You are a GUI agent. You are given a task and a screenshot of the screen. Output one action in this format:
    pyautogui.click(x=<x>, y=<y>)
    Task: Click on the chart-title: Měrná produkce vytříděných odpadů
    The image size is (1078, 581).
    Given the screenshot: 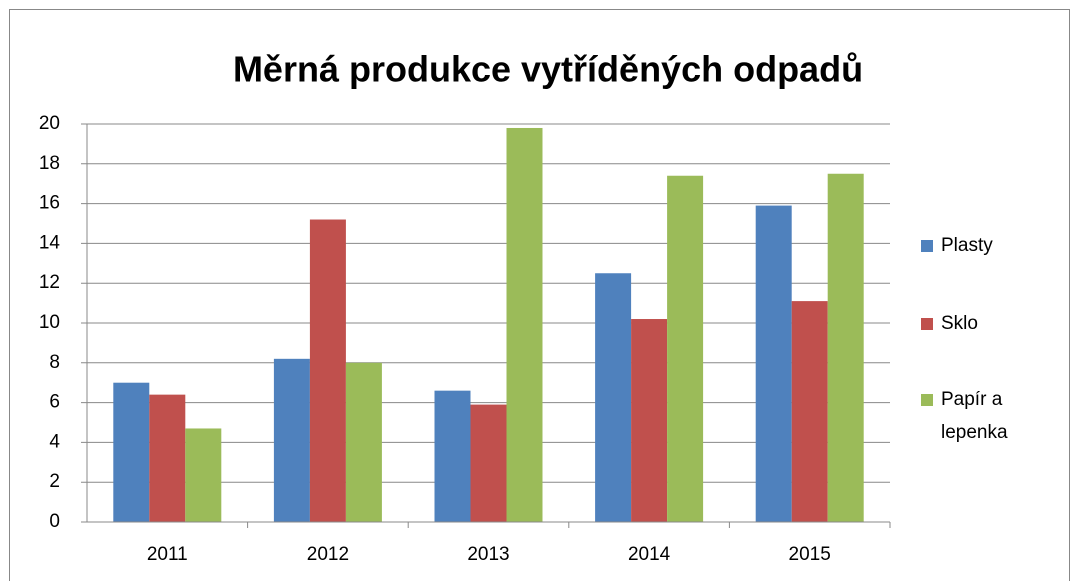 What is the action you would take?
    pyautogui.click(x=548, y=69)
    